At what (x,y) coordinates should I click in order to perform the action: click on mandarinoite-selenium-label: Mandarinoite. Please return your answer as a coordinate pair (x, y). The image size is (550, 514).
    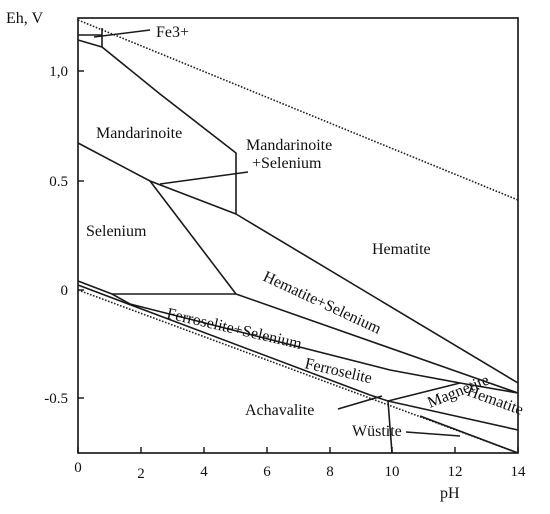
    Looking at the image, I should click on (289, 145).